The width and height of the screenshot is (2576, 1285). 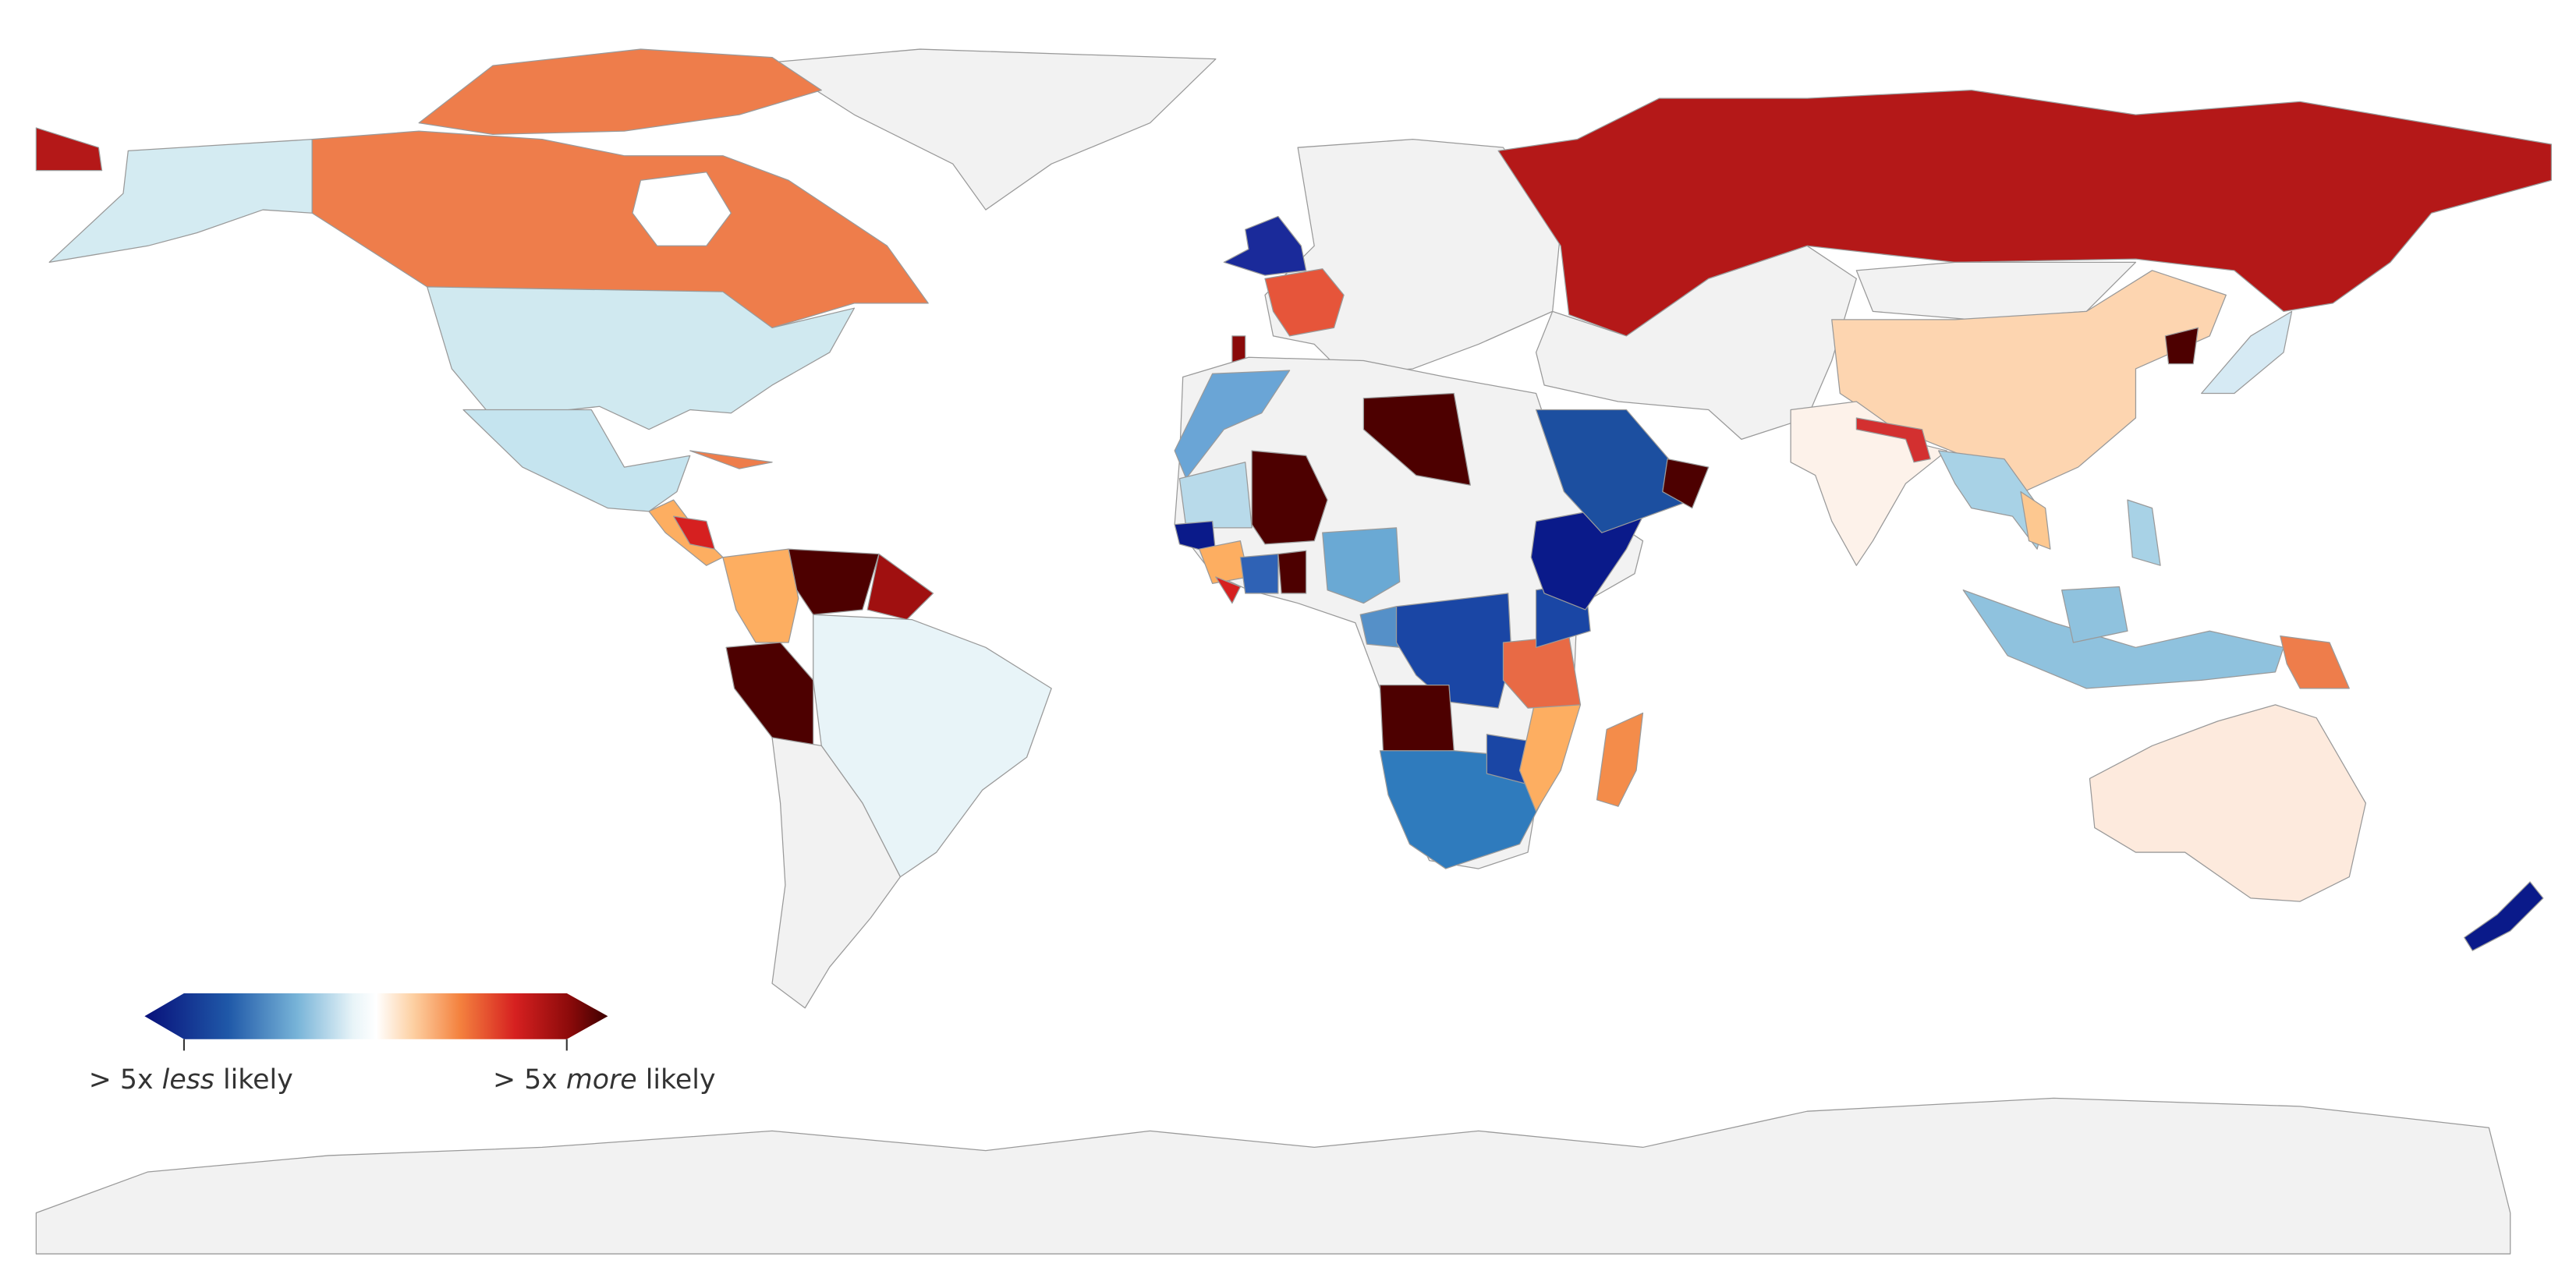 What do you see at coordinates (2315, 662) in the screenshot?
I see `png` at bounding box center [2315, 662].